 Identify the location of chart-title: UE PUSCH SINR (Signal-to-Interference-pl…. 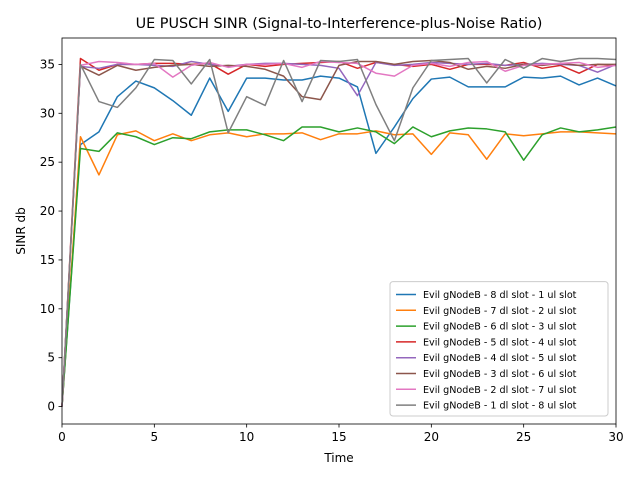
(339, 24).